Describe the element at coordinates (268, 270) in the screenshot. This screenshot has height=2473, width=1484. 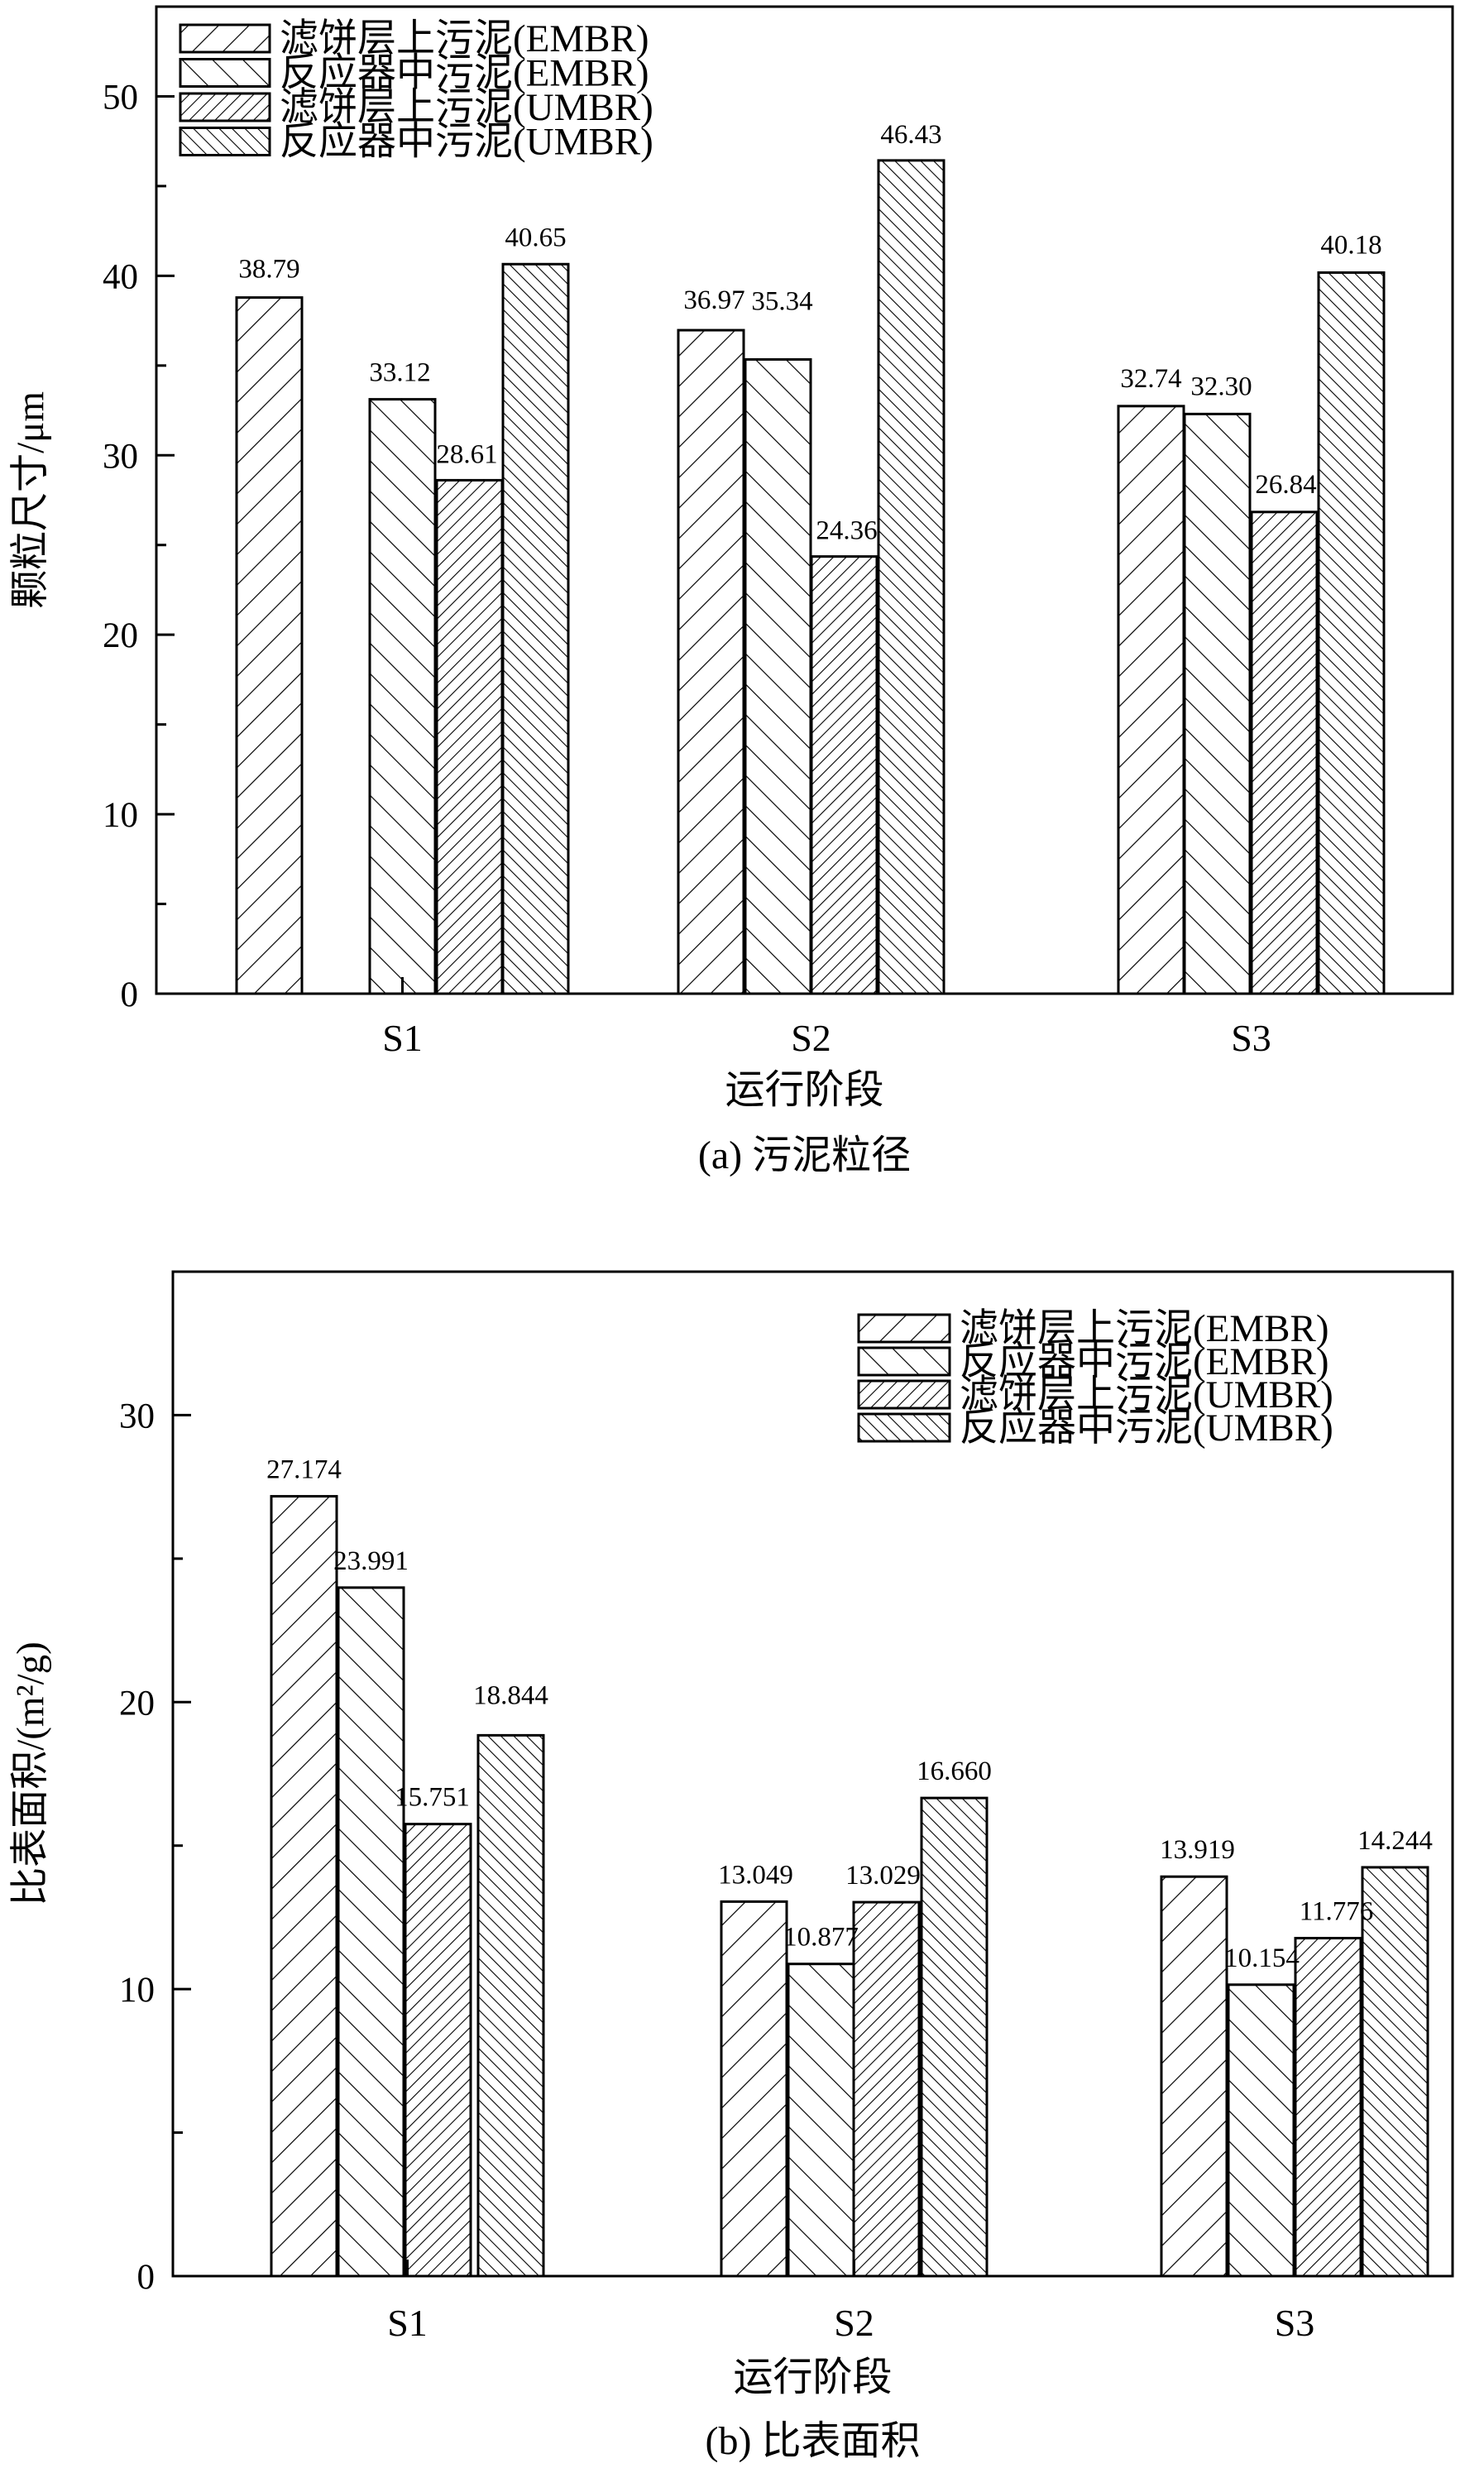
I see `bar-value-label: 38.79` at that location.